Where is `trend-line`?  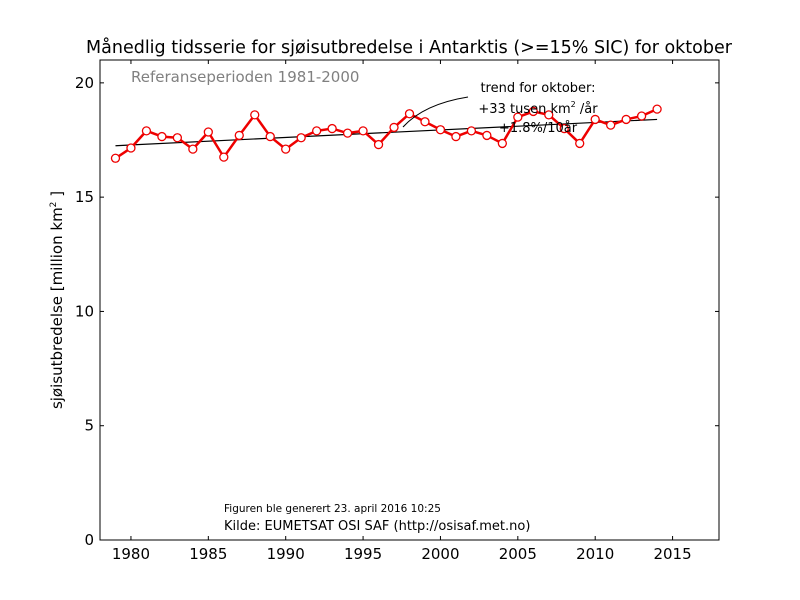
trend-line is located at coordinates (386, 132).